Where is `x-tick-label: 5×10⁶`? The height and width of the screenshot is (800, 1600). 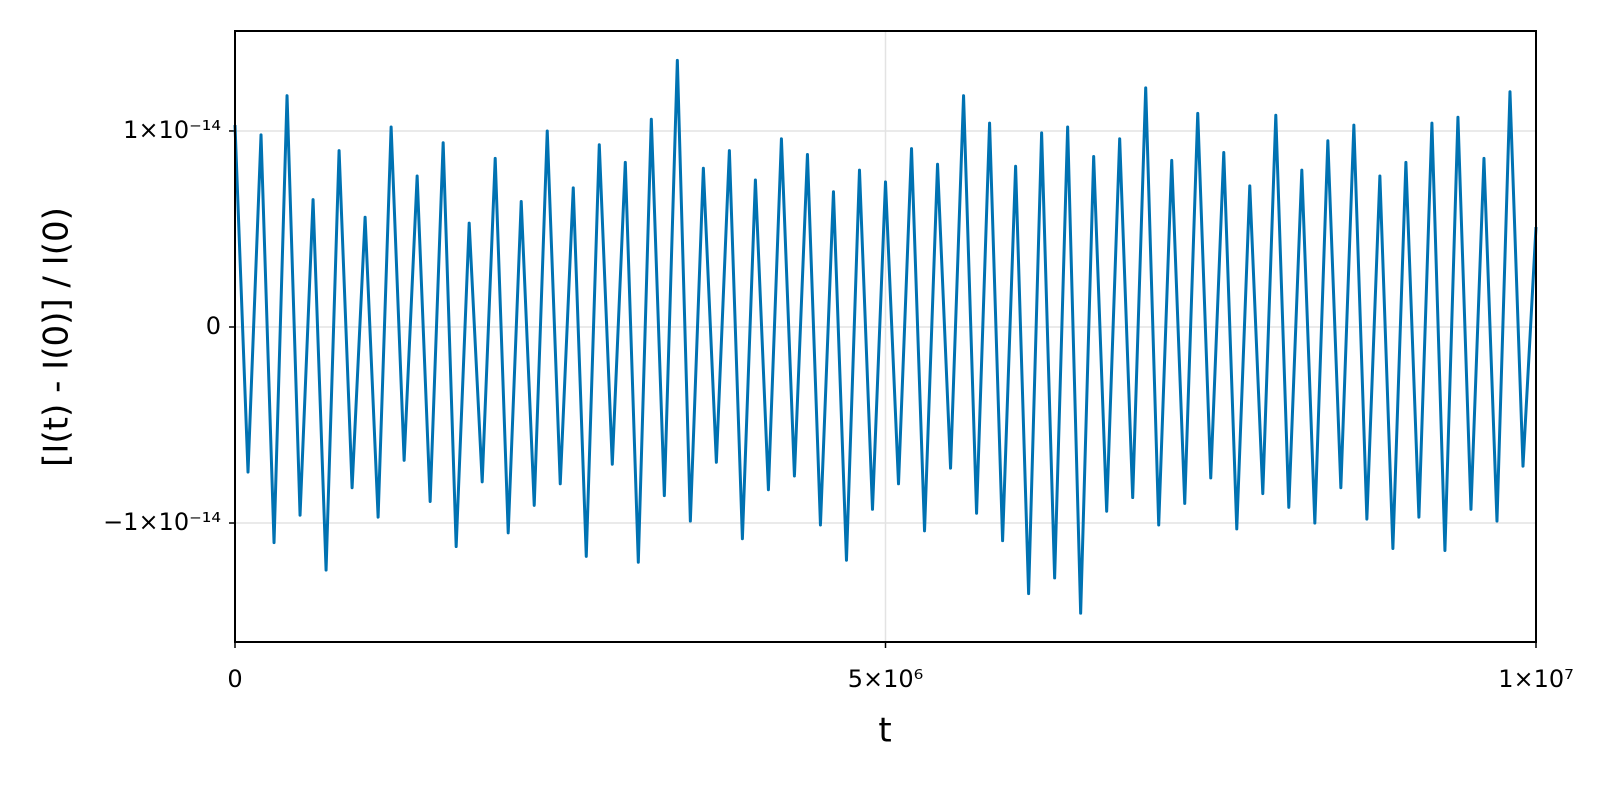
x-tick-label: 5×10⁶ is located at coordinates (886, 679).